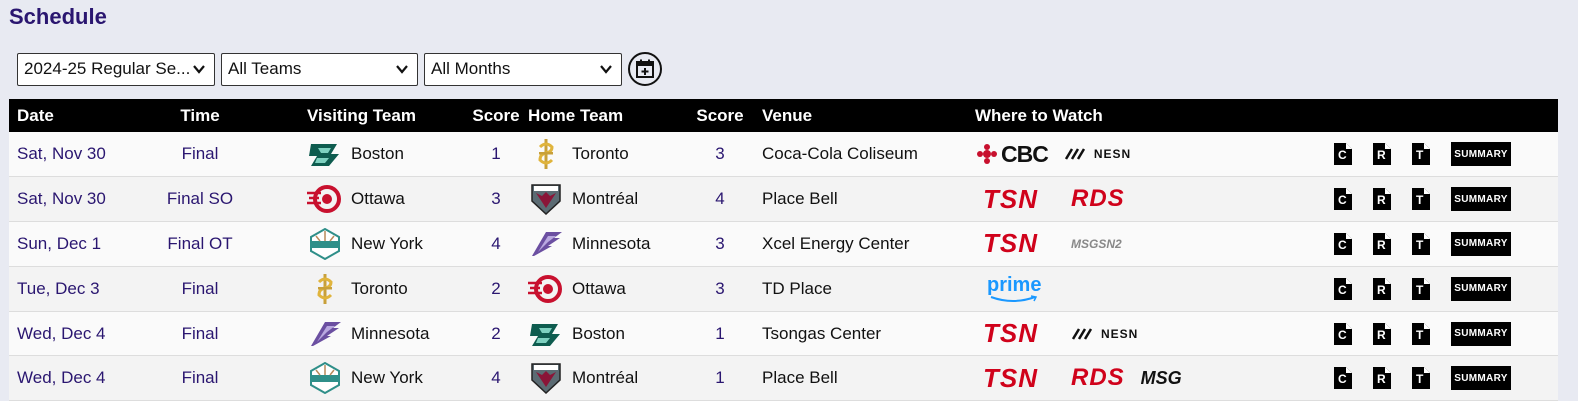 The height and width of the screenshot is (401, 1578). Describe the element at coordinates (496, 115) in the screenshot. I see `header-visitor-score: Score` at that location.